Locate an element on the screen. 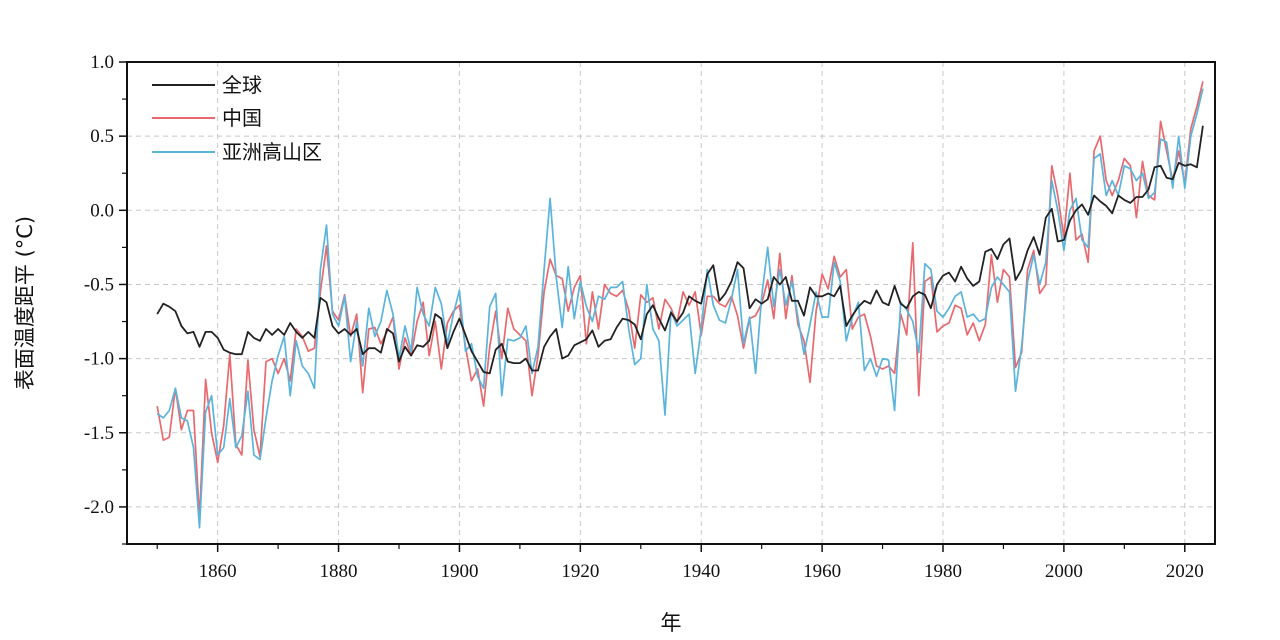  x-tick-label: 1920 is located at coordinates (580, 571).